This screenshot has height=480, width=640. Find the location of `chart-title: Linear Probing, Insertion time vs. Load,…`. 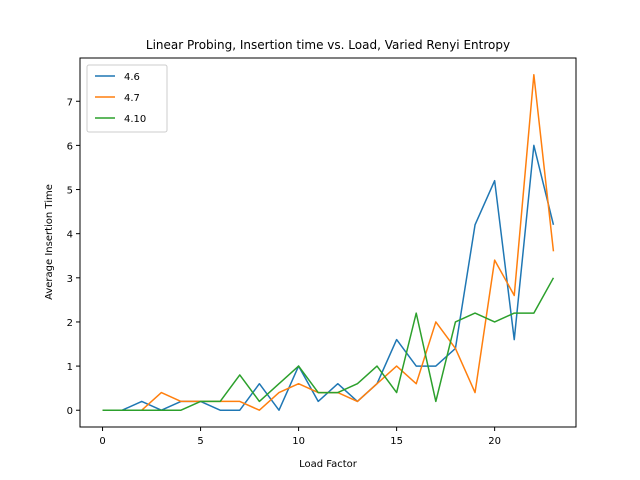

chart-title: Linear Probing, Insertion time vs. Load,… is located at coordinates (328, 45).